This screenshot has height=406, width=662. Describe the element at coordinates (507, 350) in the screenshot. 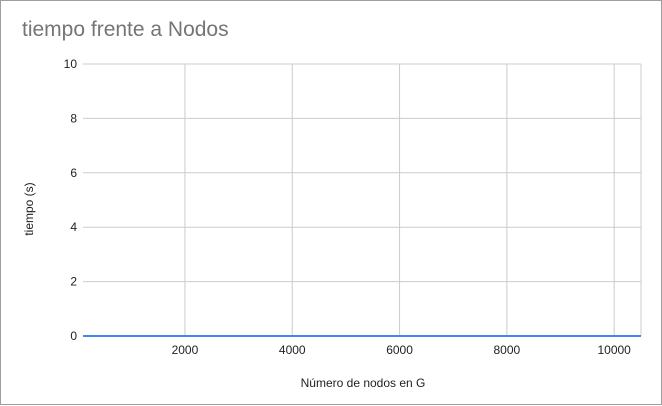

I see `x-tick-label: 8000` at that location.